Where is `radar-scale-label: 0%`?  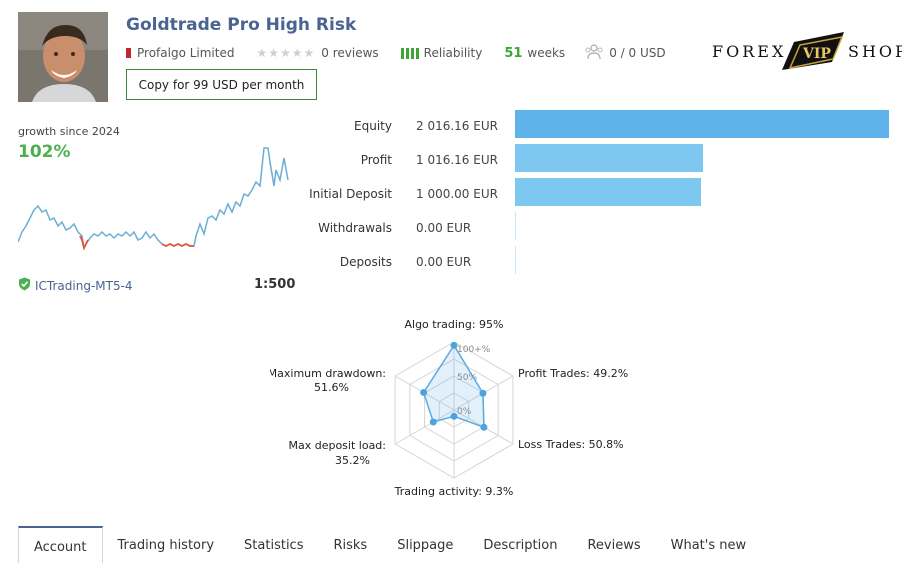 radar-scale-label: 0% is located at coordinates (464, 412).